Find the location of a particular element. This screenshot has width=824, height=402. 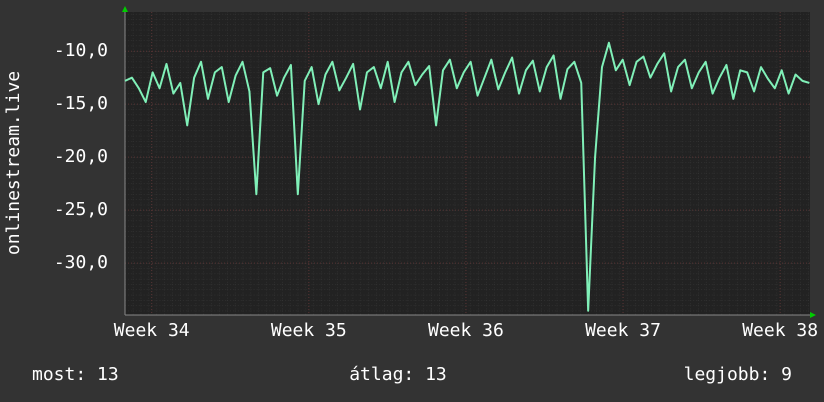

legend-max: legjobb: 9 is located at coordinates (738, 374).